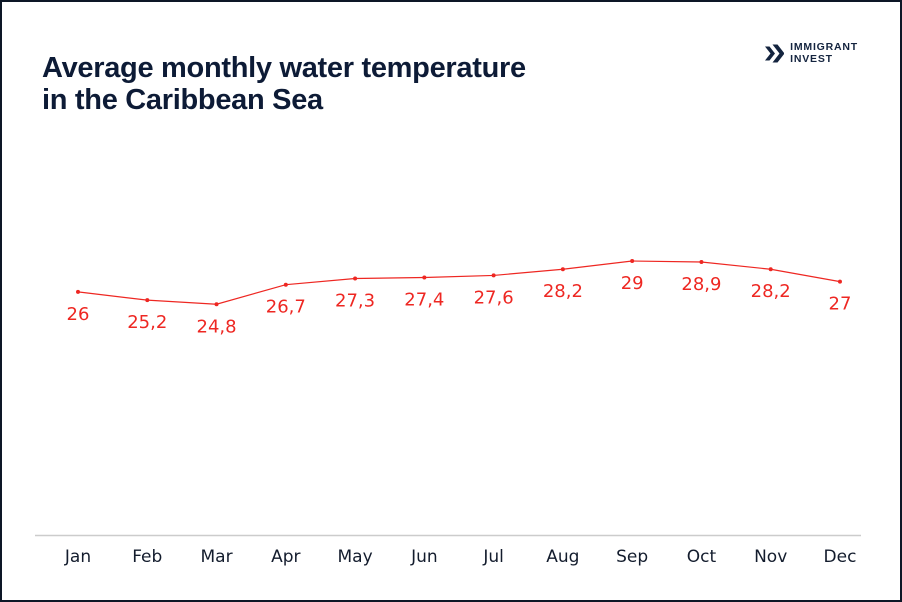 This screenshot has width=902, height=602. I want to click on data-point-label: 24,8, so click(217, 326).